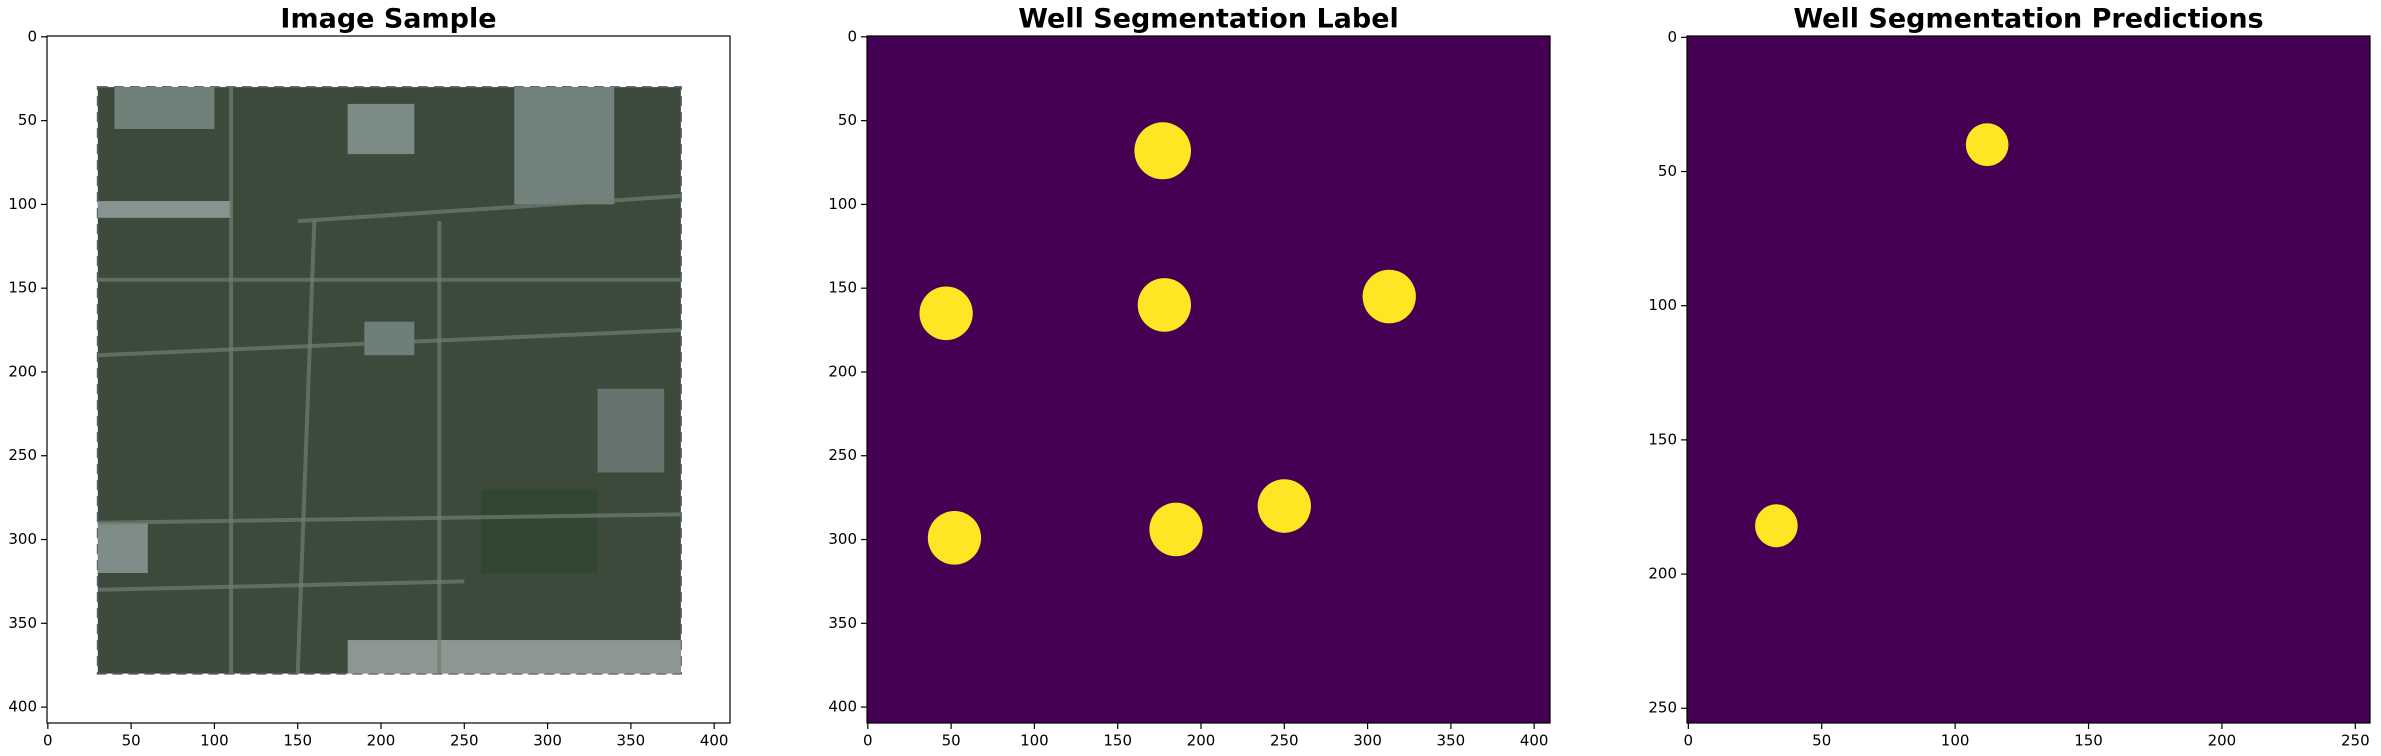 Image resolution: width=2381 pixels, height=756 pixels. I want to click on subplot-title: Well Segmentation Label, so click(1208, 19).